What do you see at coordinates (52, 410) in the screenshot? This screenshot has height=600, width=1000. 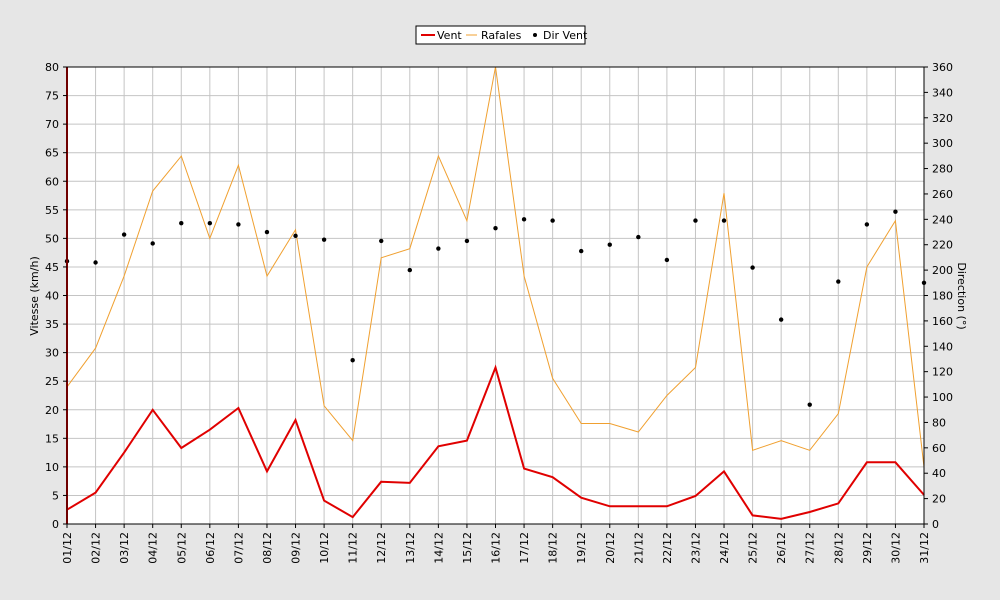 I see `y-tick-label: 20` at bounding box center [52, 410].